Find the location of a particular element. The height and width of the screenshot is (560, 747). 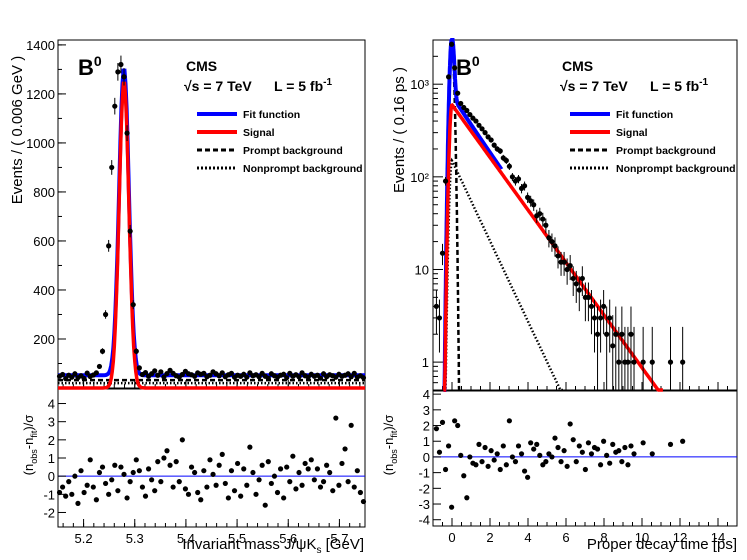

y-tick-label: 10 is located at coordinates (422, 269).